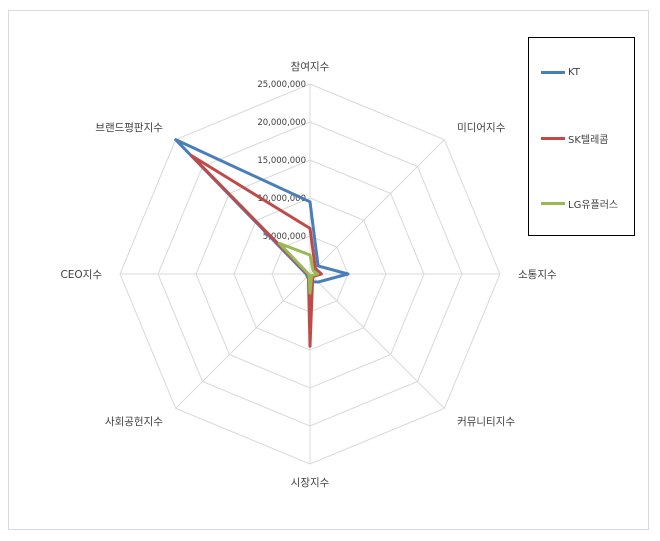 Image resolution: width=660 pixels, height=541 pixels. What do you see at coordinates (281, 123) in the screenshot?
I see `tick-label: 20,000,000` at bounding box center [281, 123].